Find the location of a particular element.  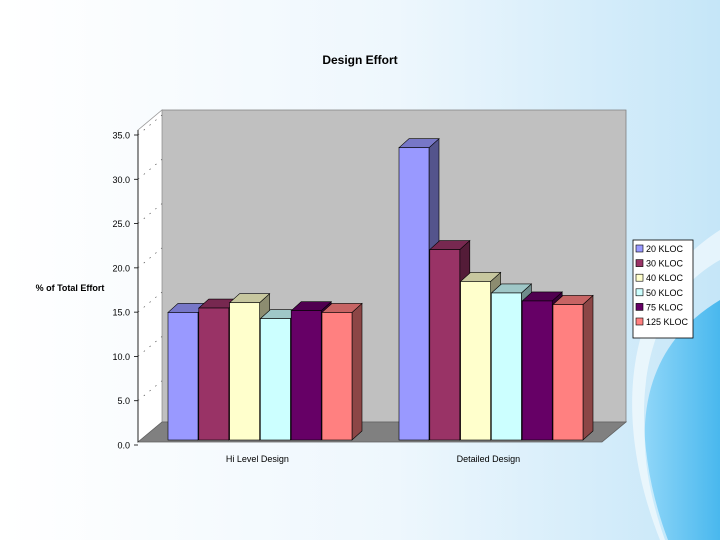

slide-swoosh is located at coordinates (682, 420).